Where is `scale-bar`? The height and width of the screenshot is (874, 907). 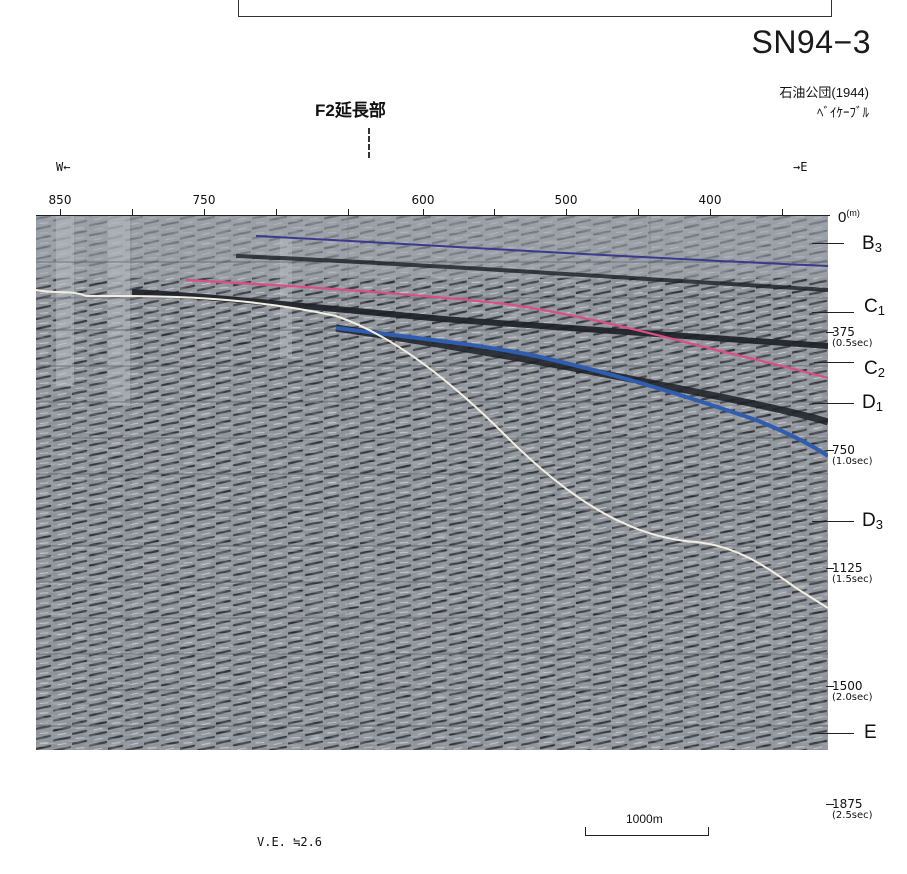 scale-bar is located at coordinates (647, 831).